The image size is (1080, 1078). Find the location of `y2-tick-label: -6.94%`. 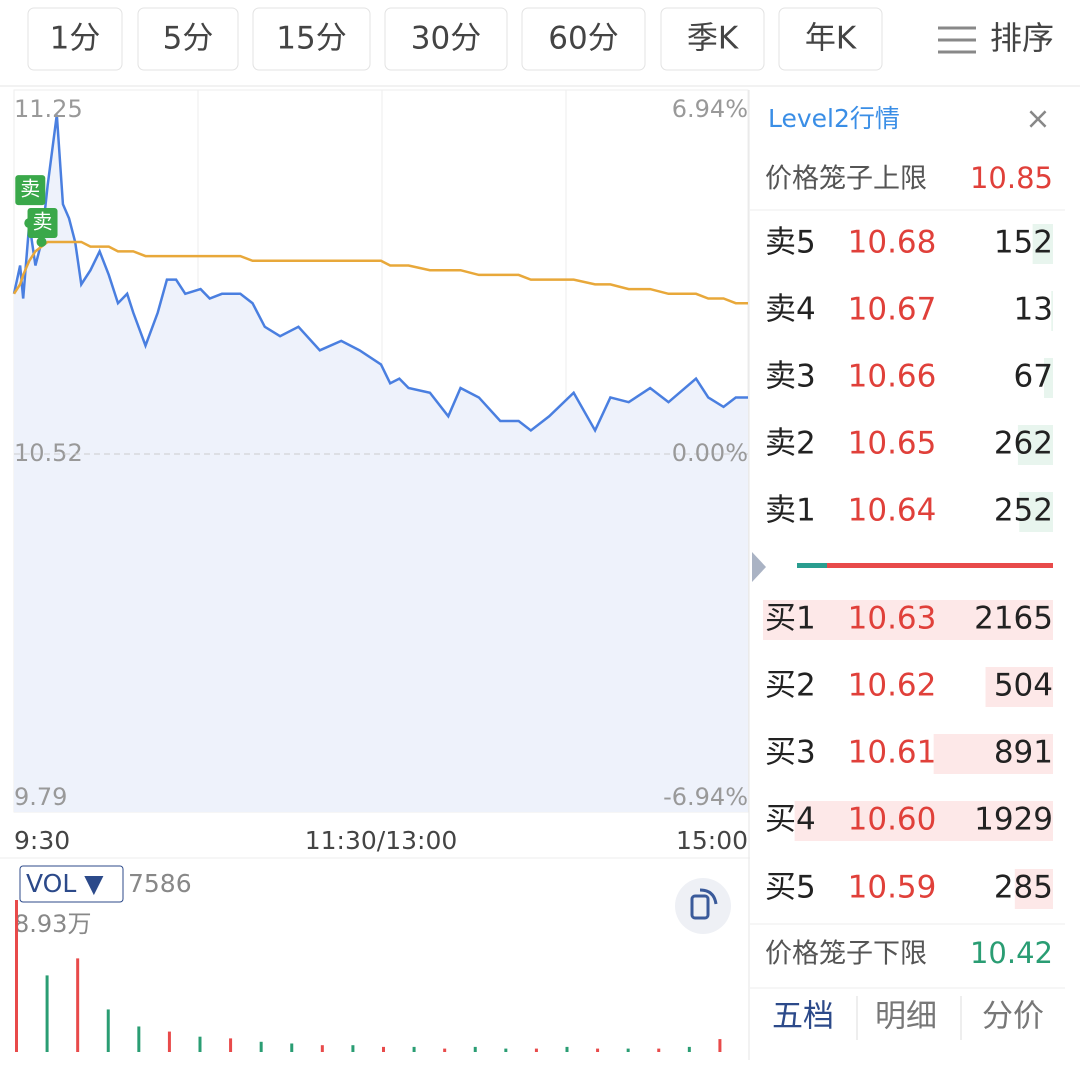

y2-tick-label: -6.94% is located at coordinates (705, 797).